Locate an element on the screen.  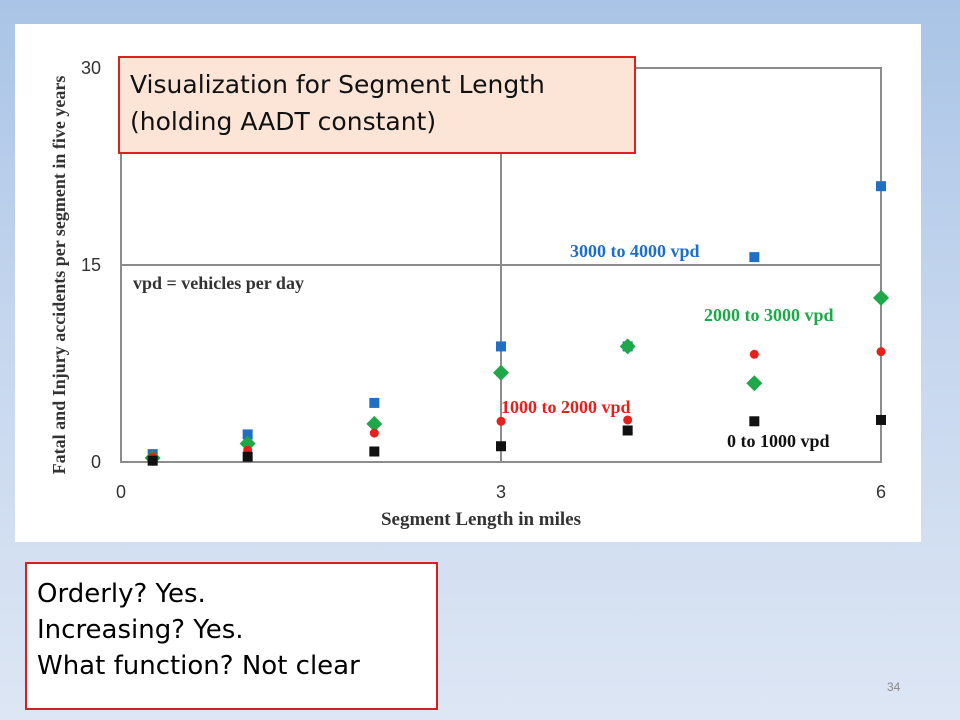
y-tick-label: 15 is located at coordinates (91, 265).